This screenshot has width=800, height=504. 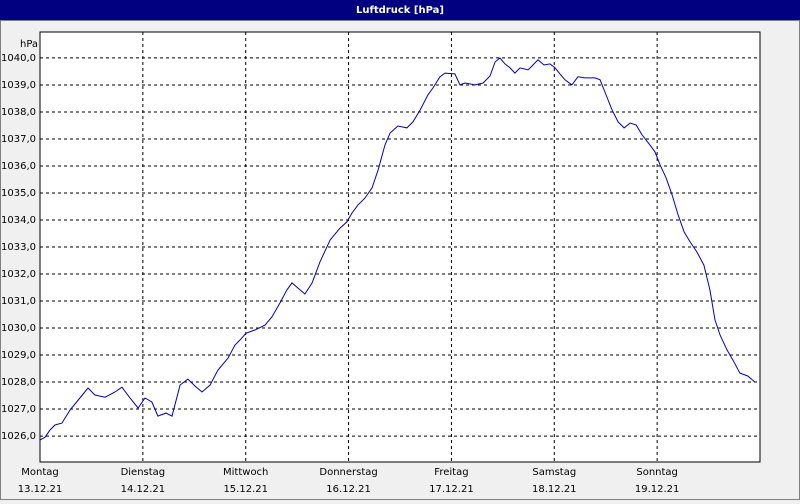 I want to click on chart-title: Luftdruck [hPa], so click(x=400, y=10).